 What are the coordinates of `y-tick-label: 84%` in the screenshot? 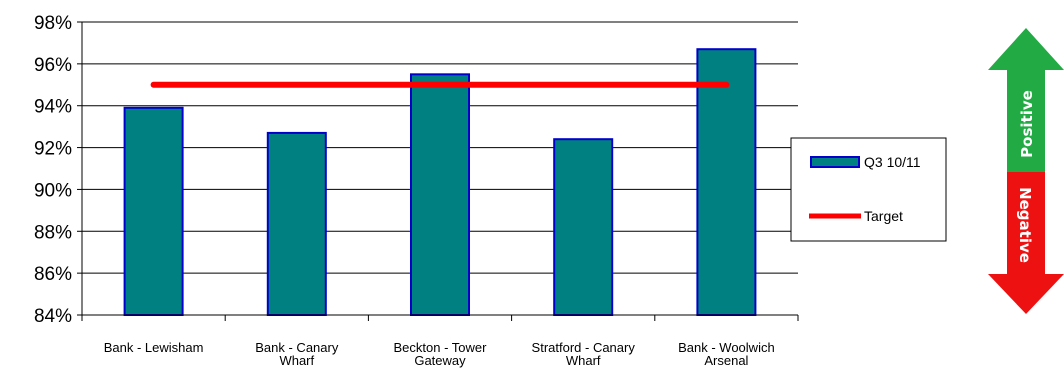 It's located at (53, 316).